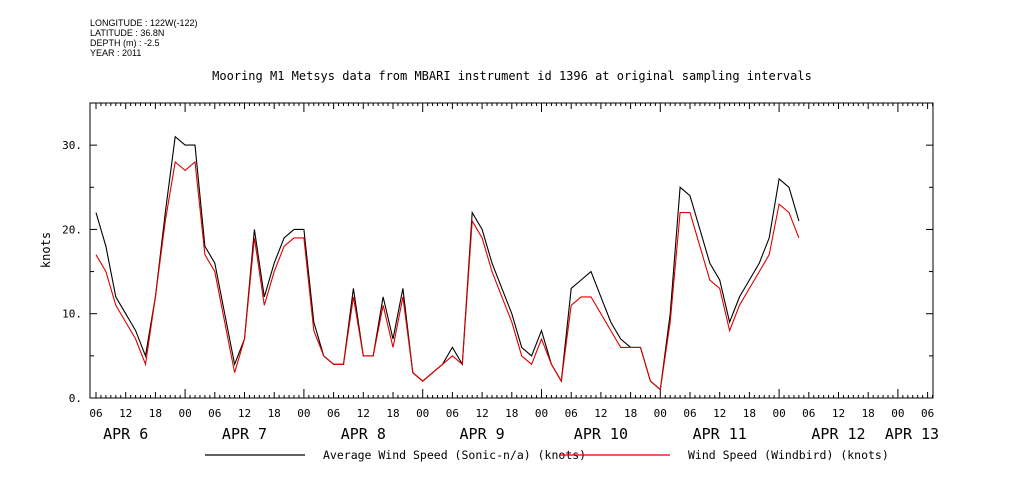 The width and height of the screenshot is (1009, 504). What do you see at coordinates (75, 398) in the screenshot?
I see `y-tick-label: 0.` at bounding box center [75, 398].